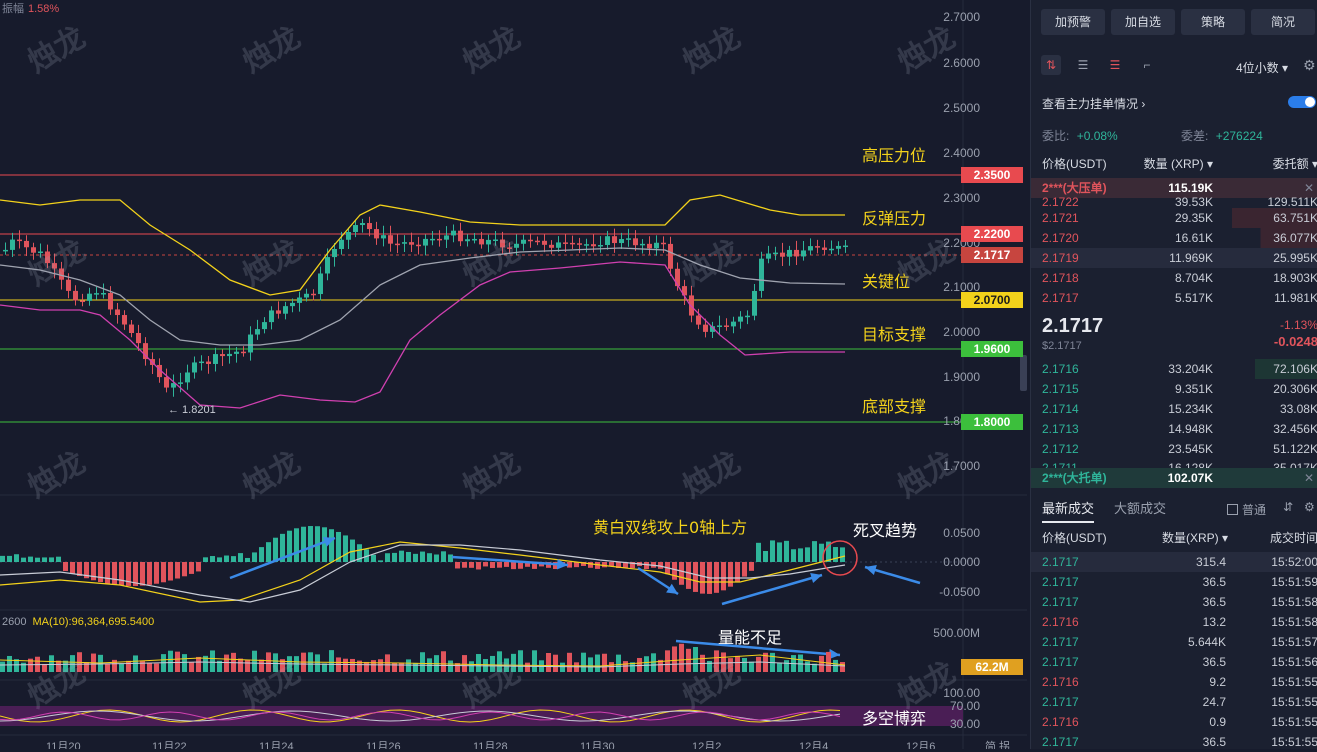 The height and width of the screenshot is (752, 1317). What do you see at coordinates (1174, 238) in the screenshot?
I see `ask-row: 2.1720 16.61K 36.077K` at bounding box center [1174, 238].